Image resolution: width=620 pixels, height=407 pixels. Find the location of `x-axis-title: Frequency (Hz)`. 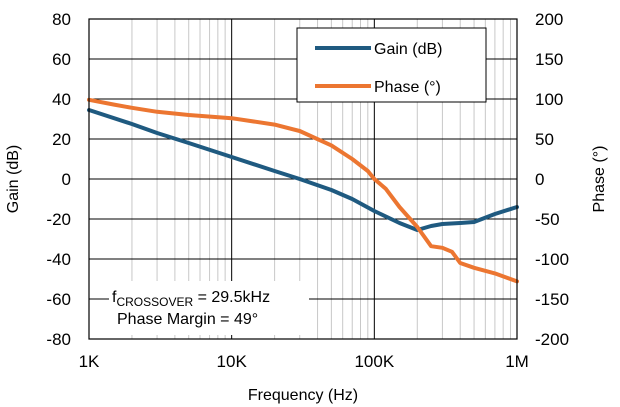

x-axis-title: Frequency (Hz) is located at coordinates (303, 395).